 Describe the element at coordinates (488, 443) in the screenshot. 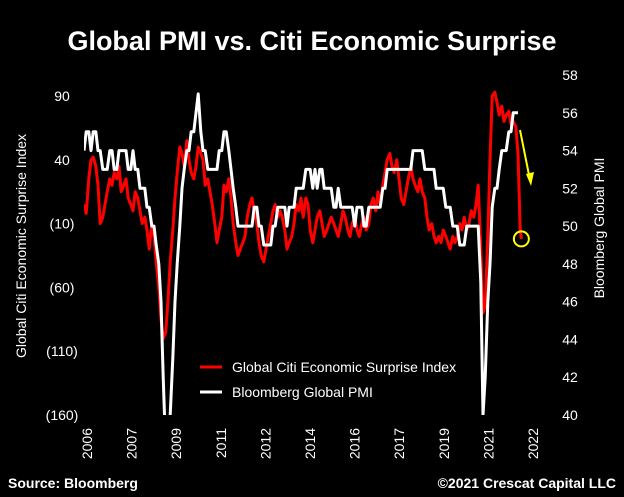

I see `x-tick-label: 2021` at that location.